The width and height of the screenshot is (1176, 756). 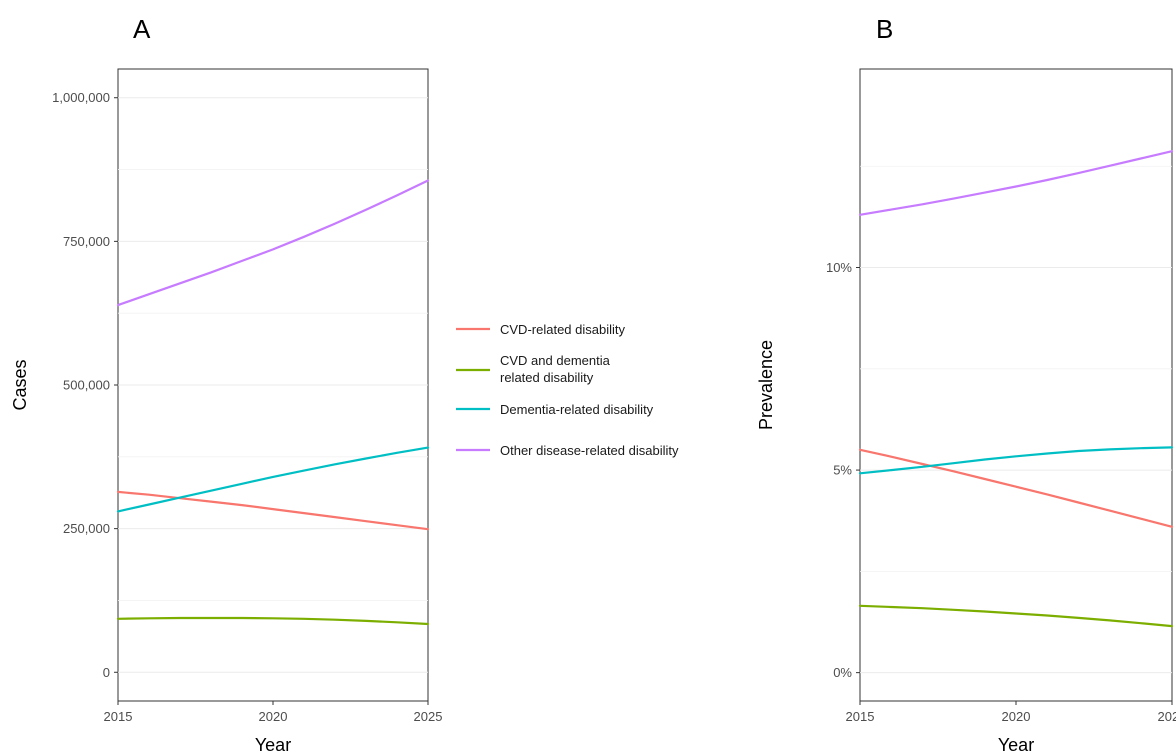 What do you see at coordinates (860, 716) in the screenshot?
I see `x-tick-label-b: 2015` at bounding box center [860, 716].